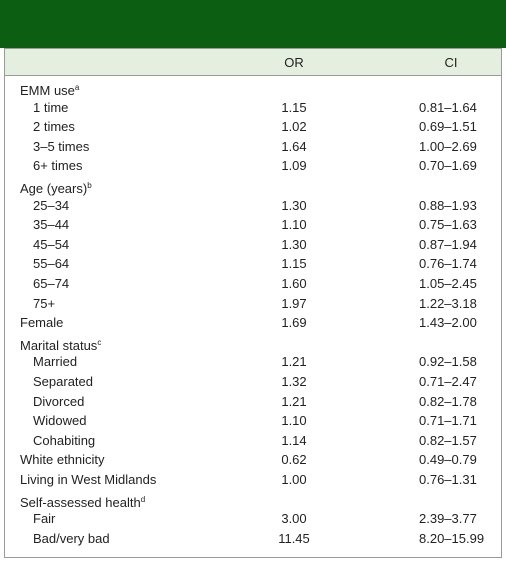  Describe the element at coordinates (44, 303) in the screenshot. I see `sub-row-label: 75+` at that location.